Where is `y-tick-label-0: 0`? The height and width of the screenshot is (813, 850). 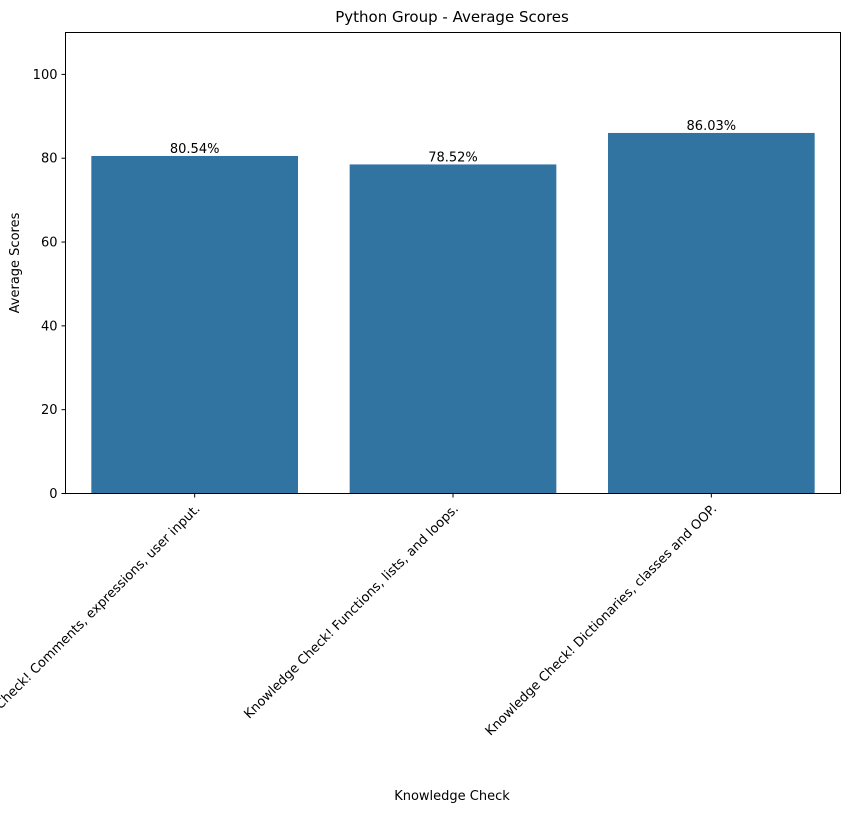 y-tick-label-0: 0 is located at coordinates (53, 494).